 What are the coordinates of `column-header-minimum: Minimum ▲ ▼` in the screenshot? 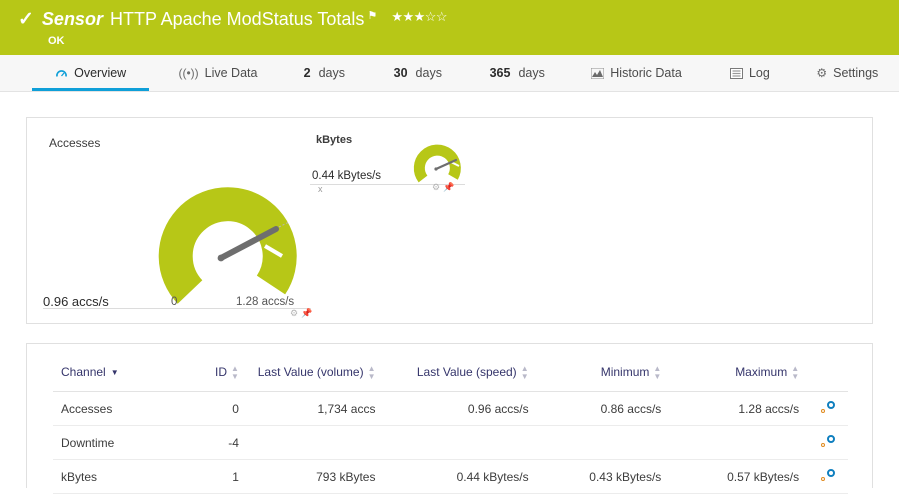 It's located at (603, 376).